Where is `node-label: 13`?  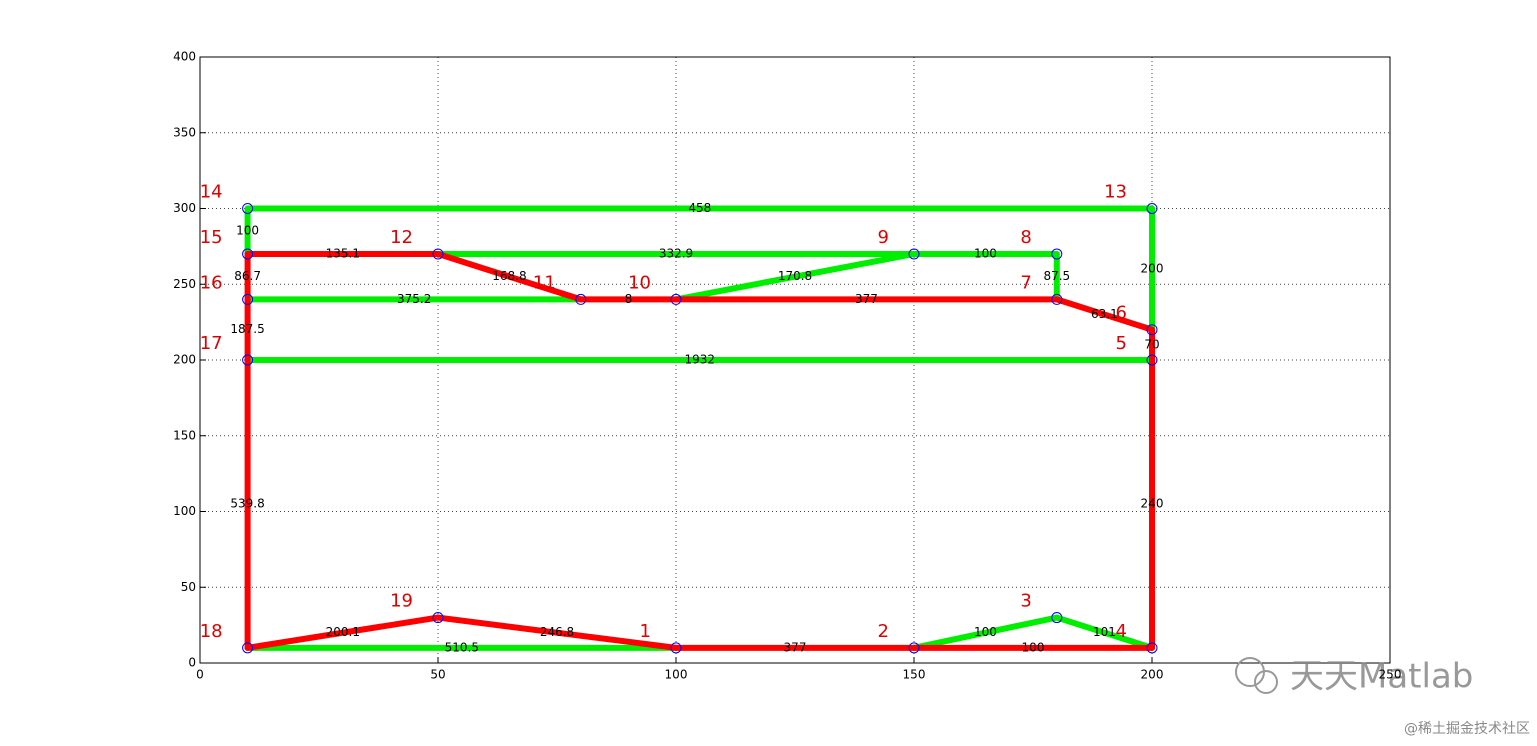 node-label: 13 is located at coordinates (1115, 192).